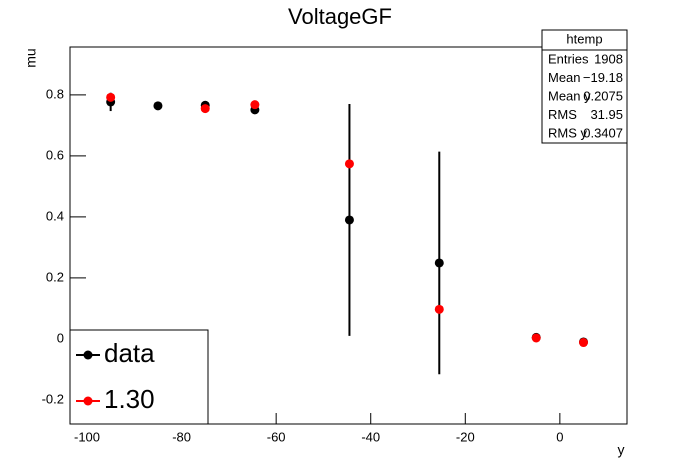 The height and width of the screenshot is (472, 696). I want to click on x-tick-label: -100, so click(87, 436).